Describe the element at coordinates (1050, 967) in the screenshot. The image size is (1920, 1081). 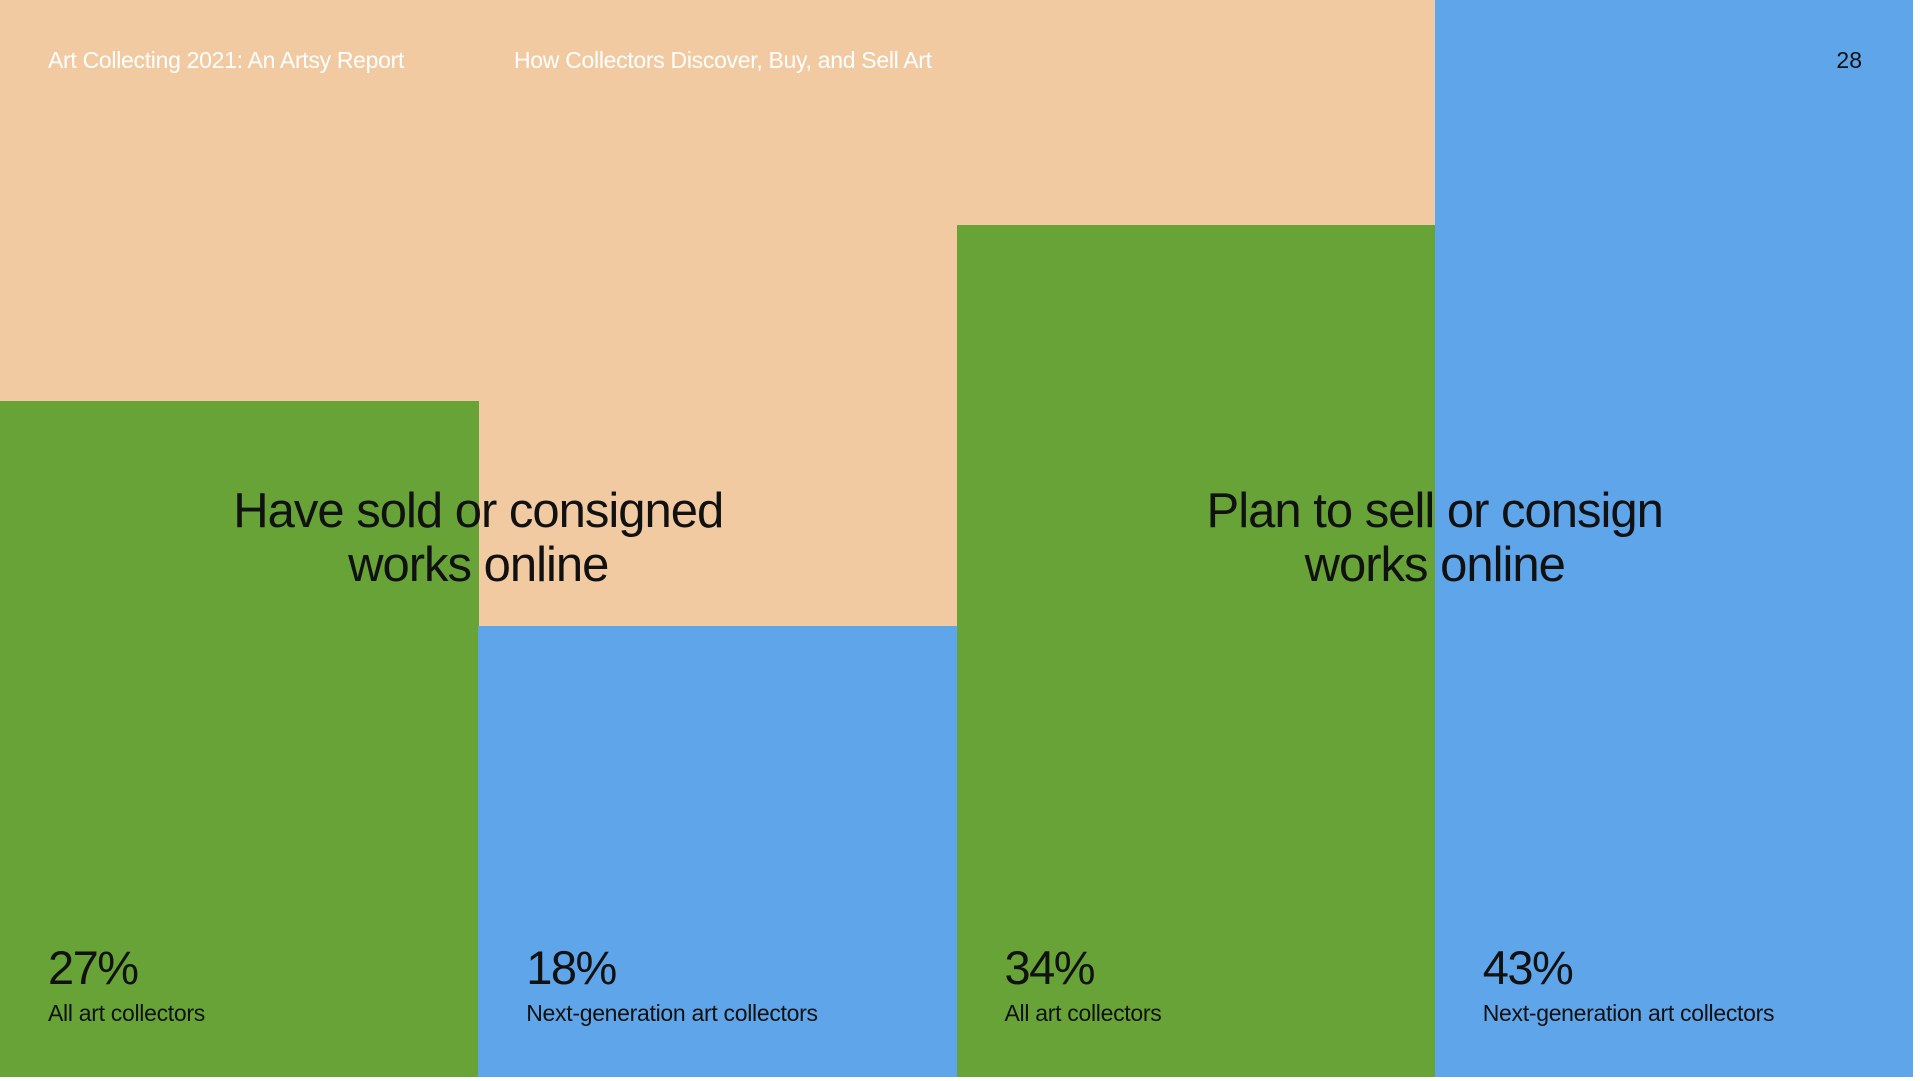
I see `value-label: 34%` at that location.